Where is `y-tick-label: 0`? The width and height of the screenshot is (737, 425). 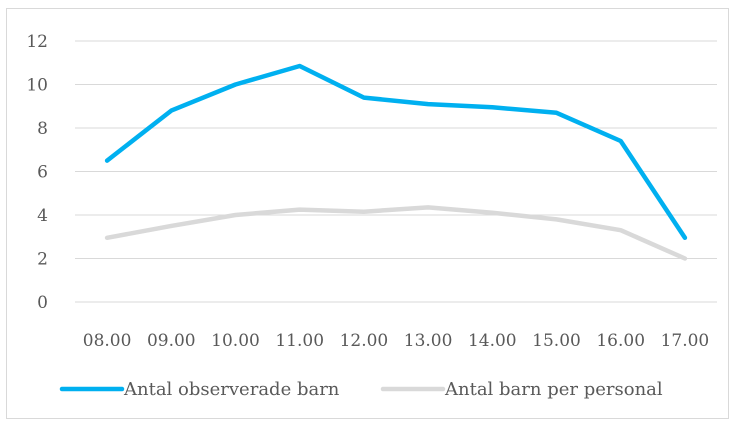 y-tick-label: 0 is located at coordinates (42, 303).